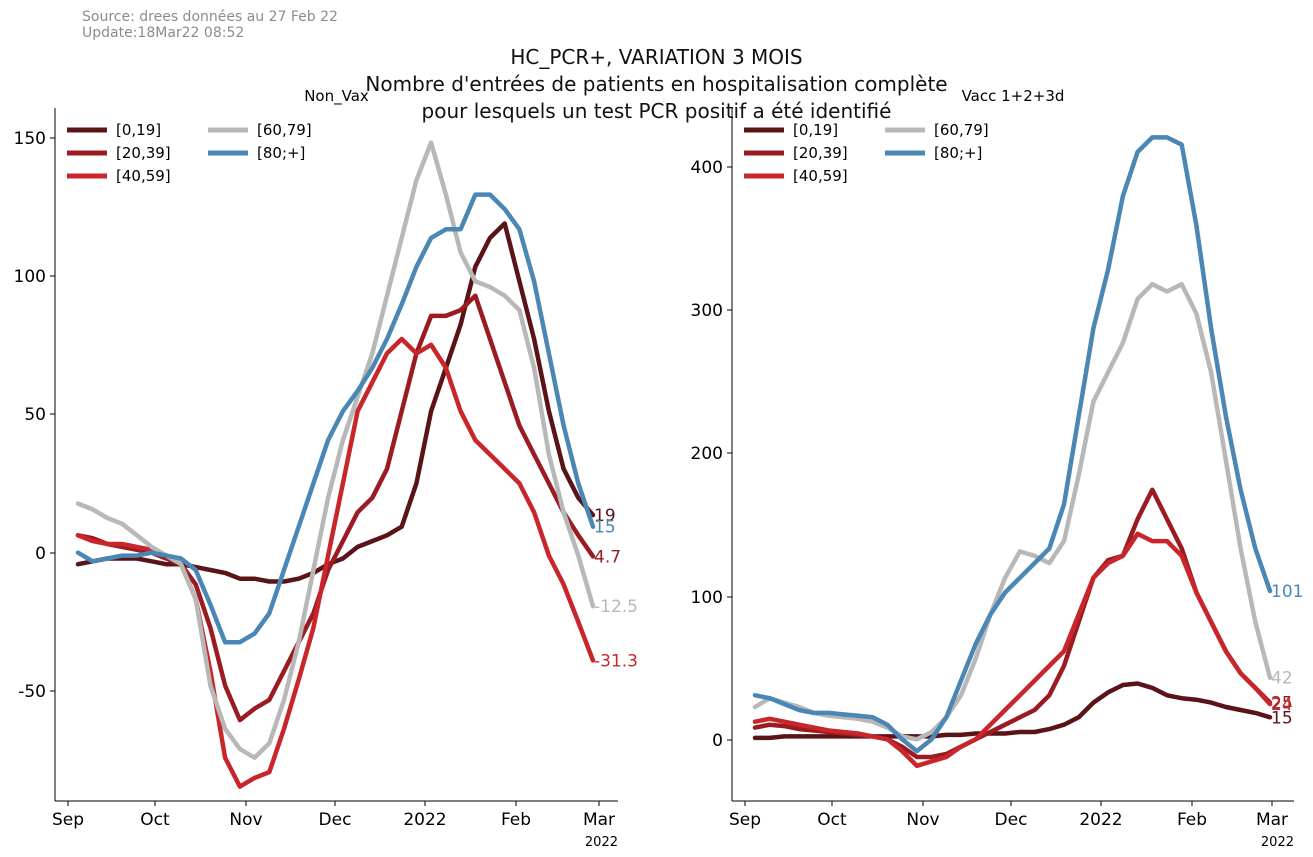 The image size is (1313, 857). I want to click on panel-title: Vacc 1+2+3d, so click(1013, 96).